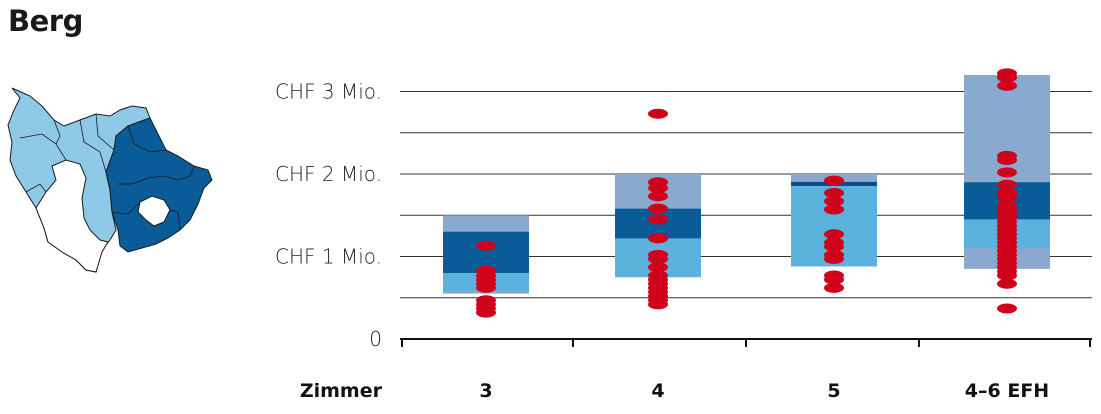 The image size is (1101, 414). Describe the element at coordinates (485, 391) in the screenshot. I see `x-category-label: 3` at that location.